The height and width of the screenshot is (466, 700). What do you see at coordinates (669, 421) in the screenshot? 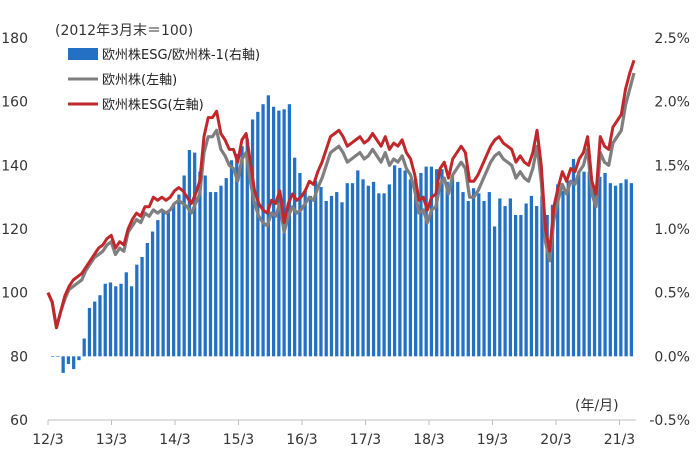
I see `right-tick-label: -0.5%` at bounding box center [669, 421].